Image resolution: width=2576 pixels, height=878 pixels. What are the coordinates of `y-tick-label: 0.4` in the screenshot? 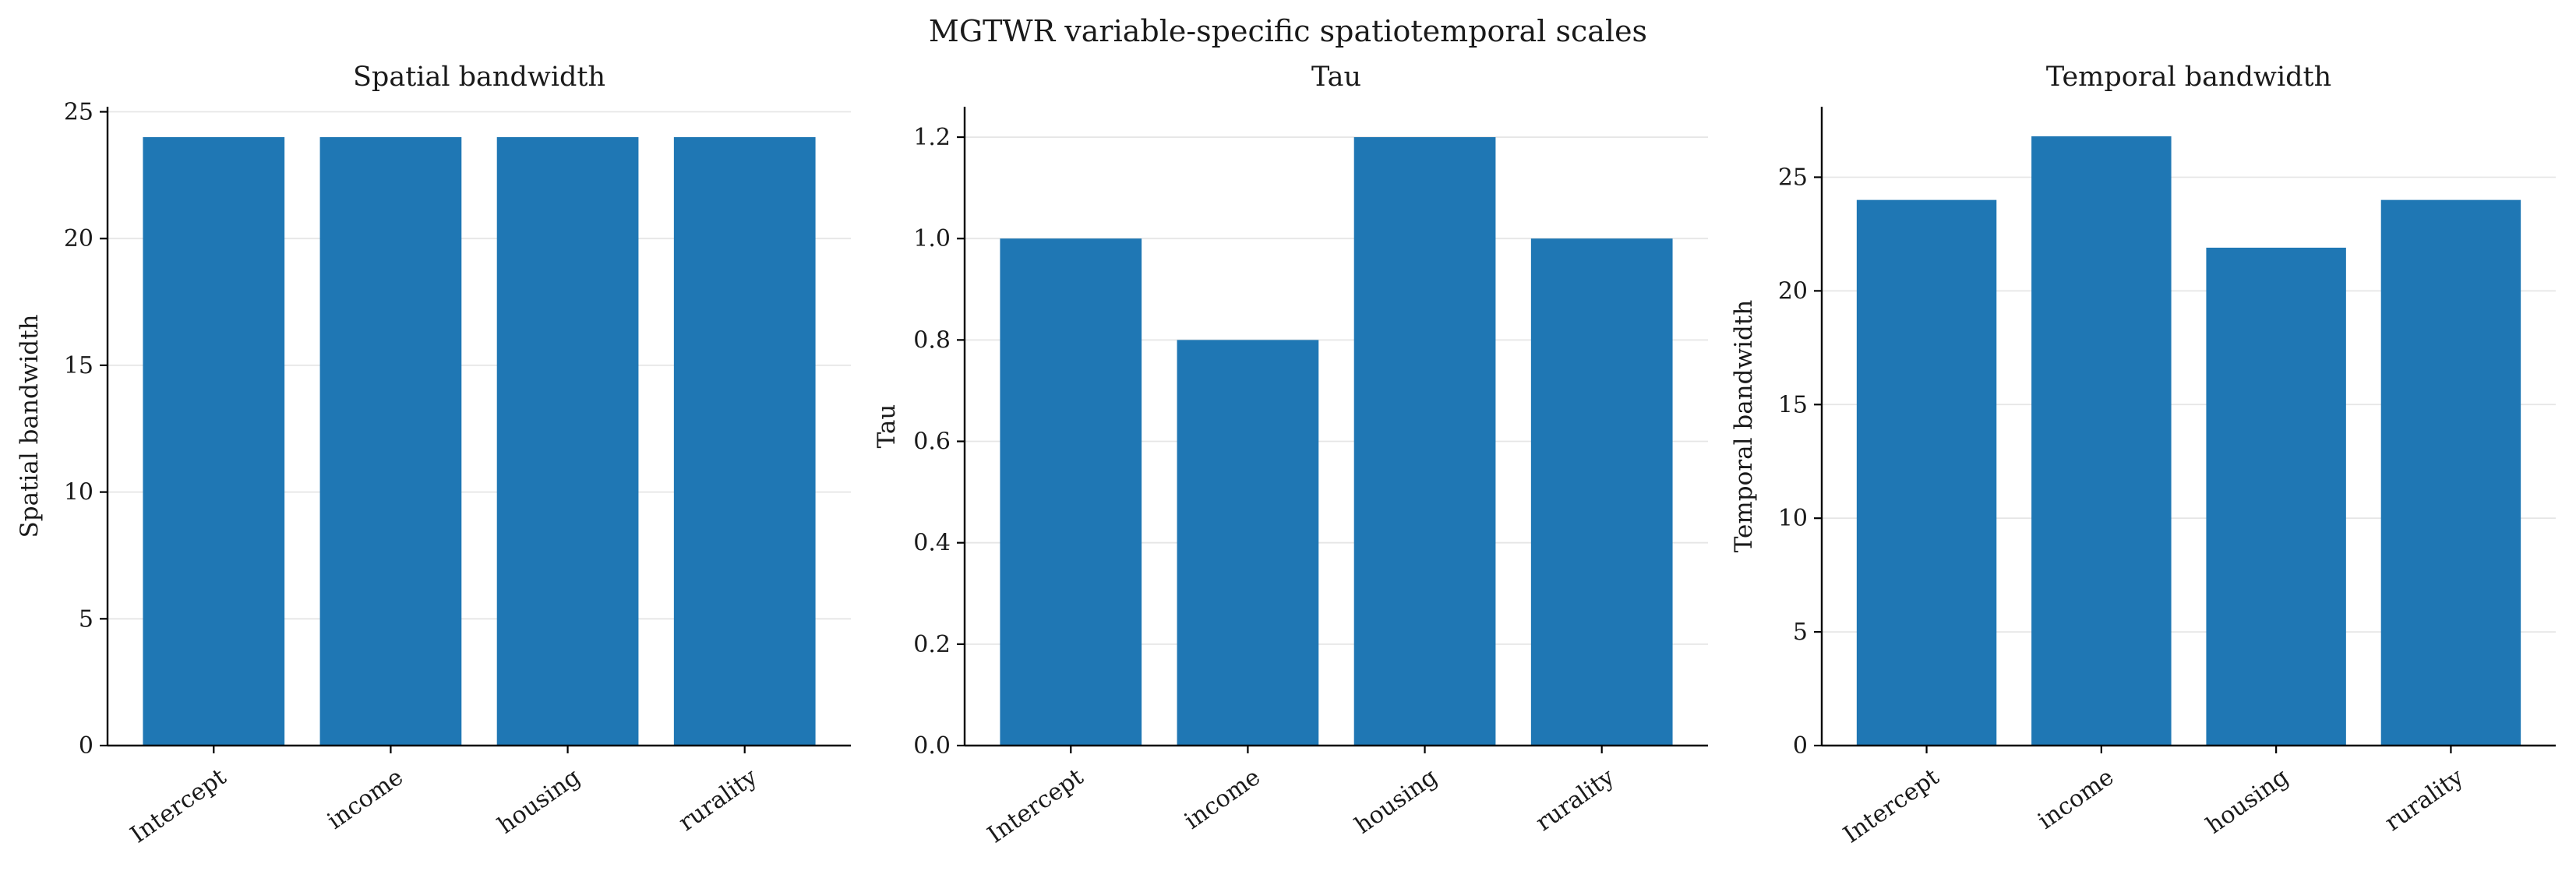 It's located at (932, 543).